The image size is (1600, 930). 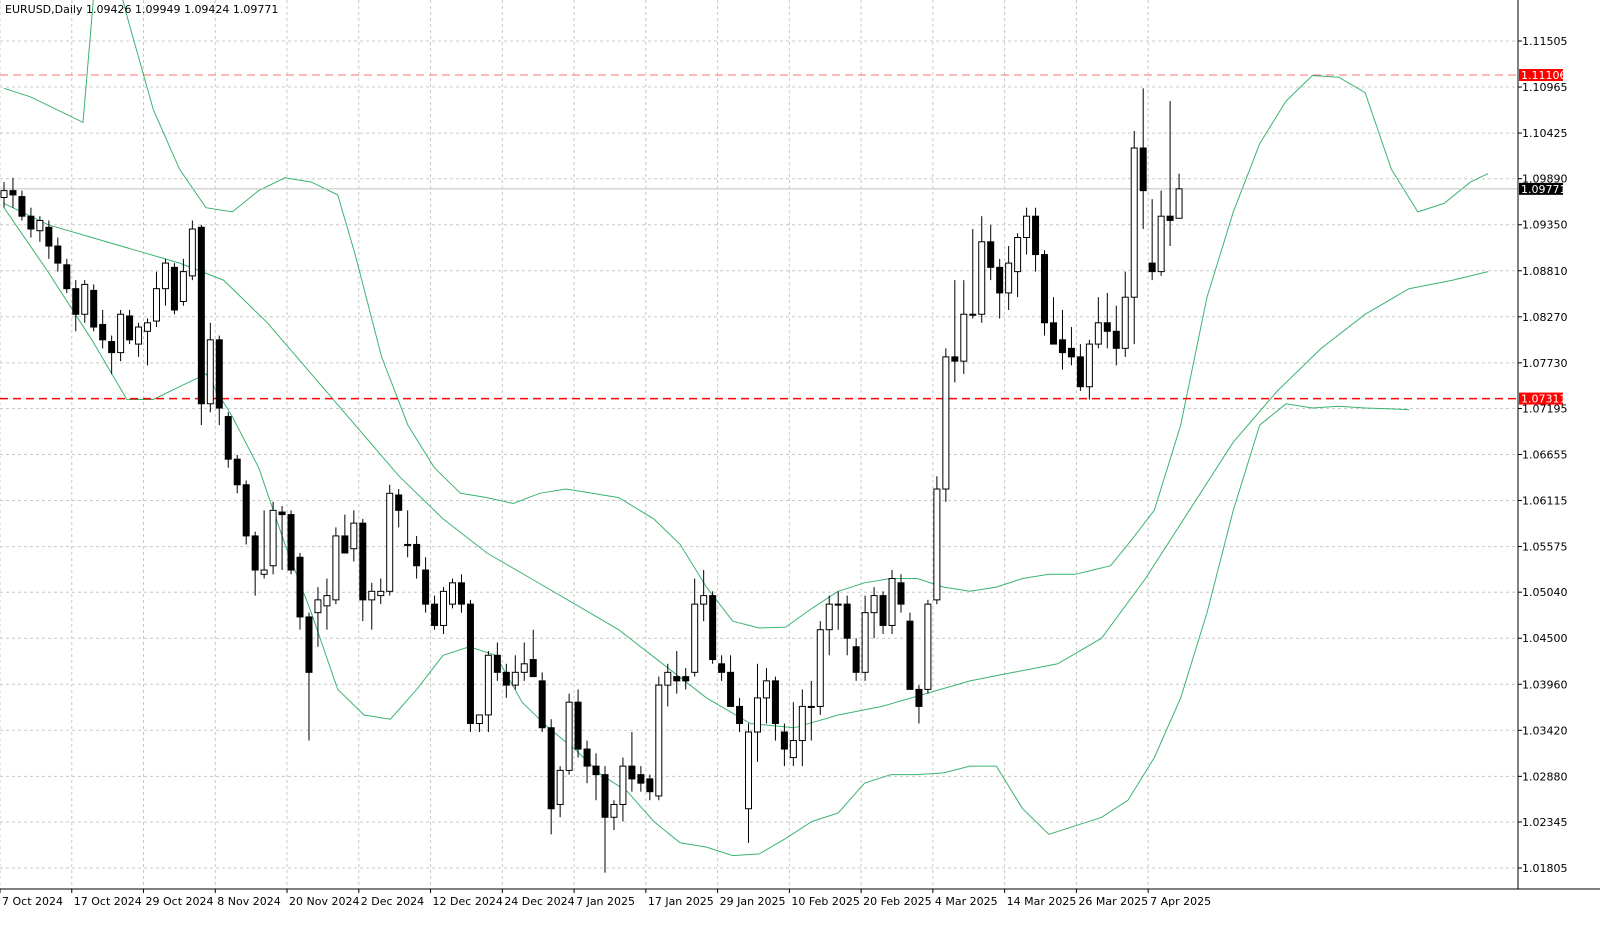 What do you see at coordinates (1541, 75) in the screenshot?
I see `level-price-marker` at bounding box center [1541, 75].